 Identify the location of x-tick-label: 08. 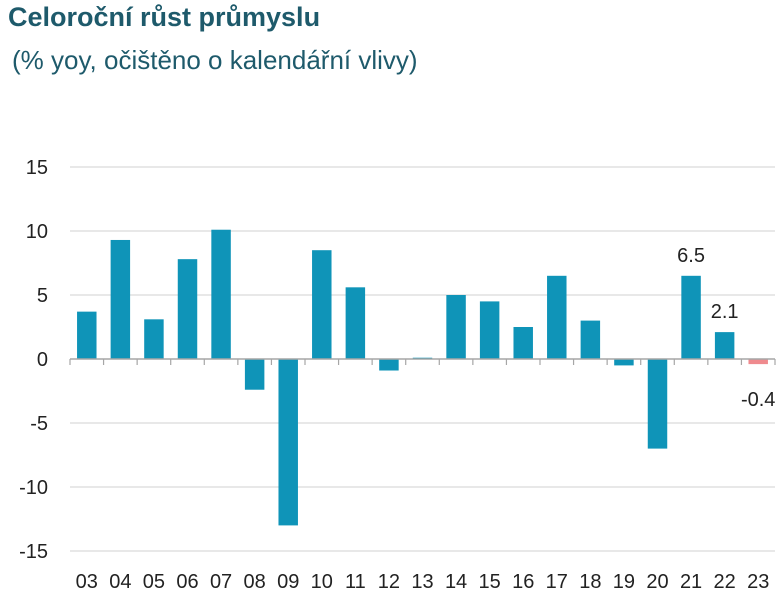
(255, 581).